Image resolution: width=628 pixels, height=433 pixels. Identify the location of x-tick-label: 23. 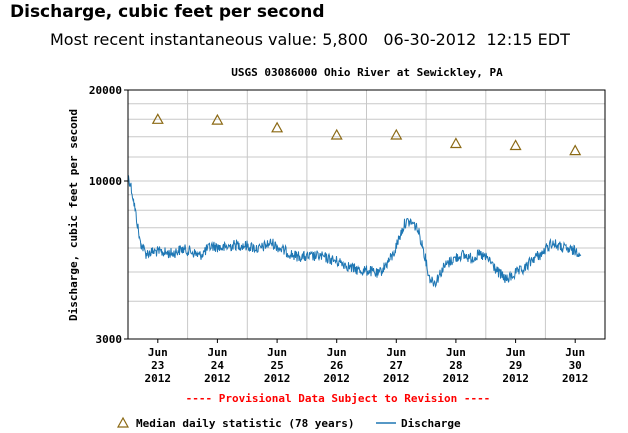
(157, 365).